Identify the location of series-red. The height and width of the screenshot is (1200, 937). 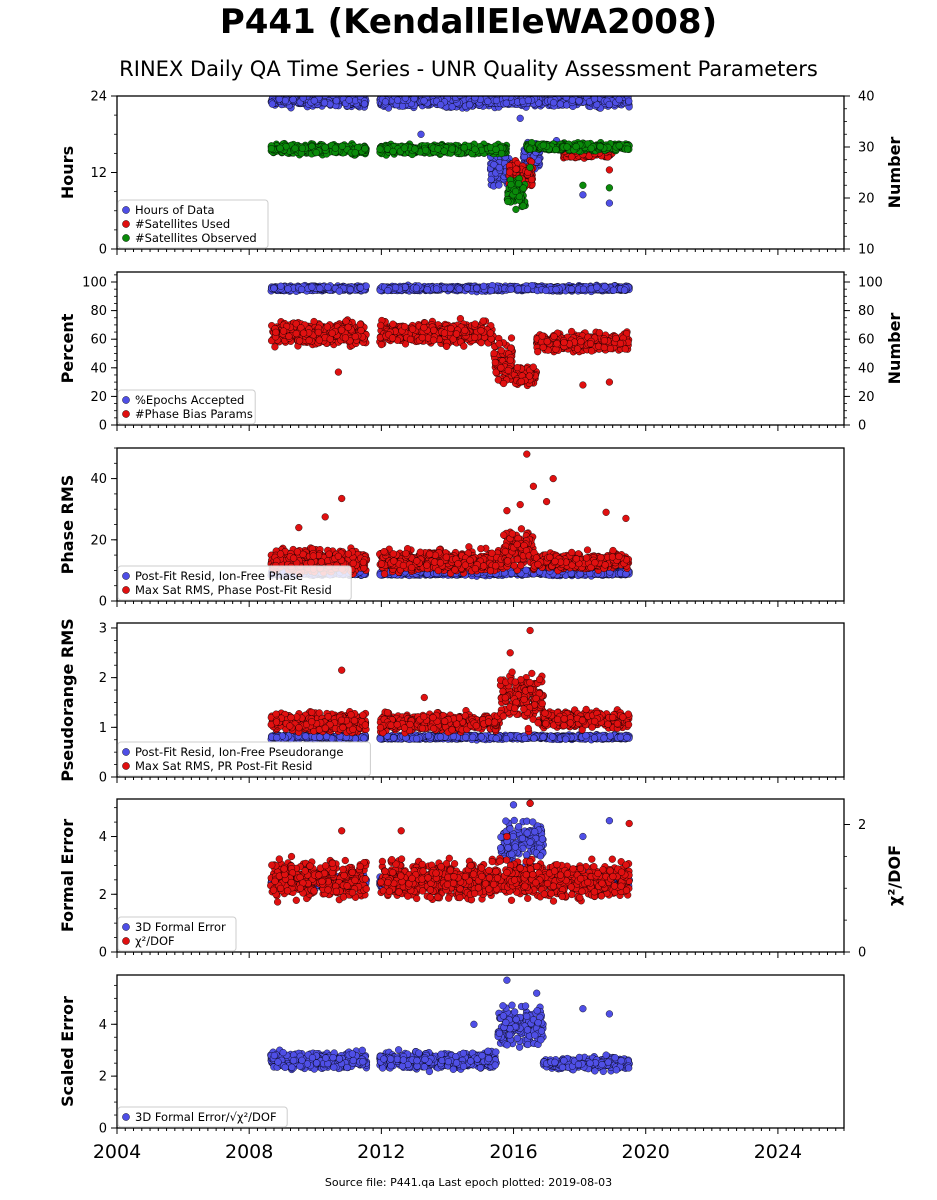
(450, 352).